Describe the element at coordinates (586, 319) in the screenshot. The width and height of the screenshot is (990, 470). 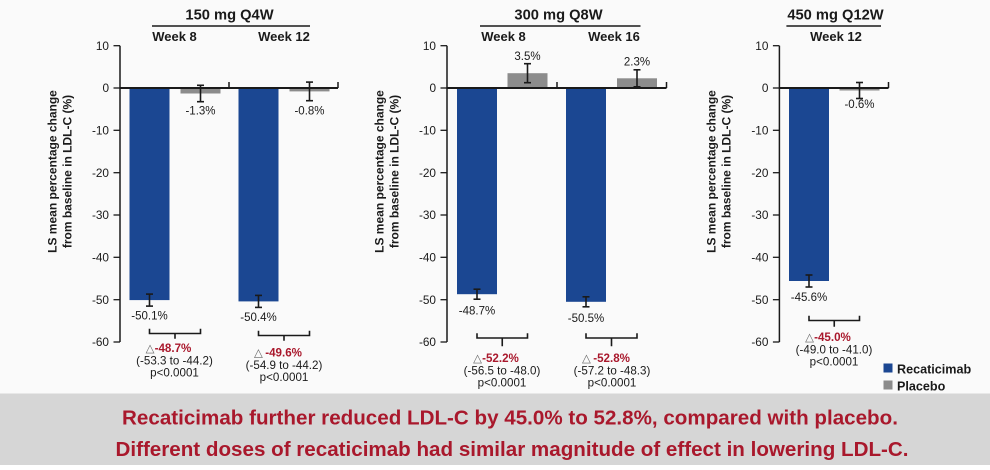
I see `svg-text: -50.5%` at that location.